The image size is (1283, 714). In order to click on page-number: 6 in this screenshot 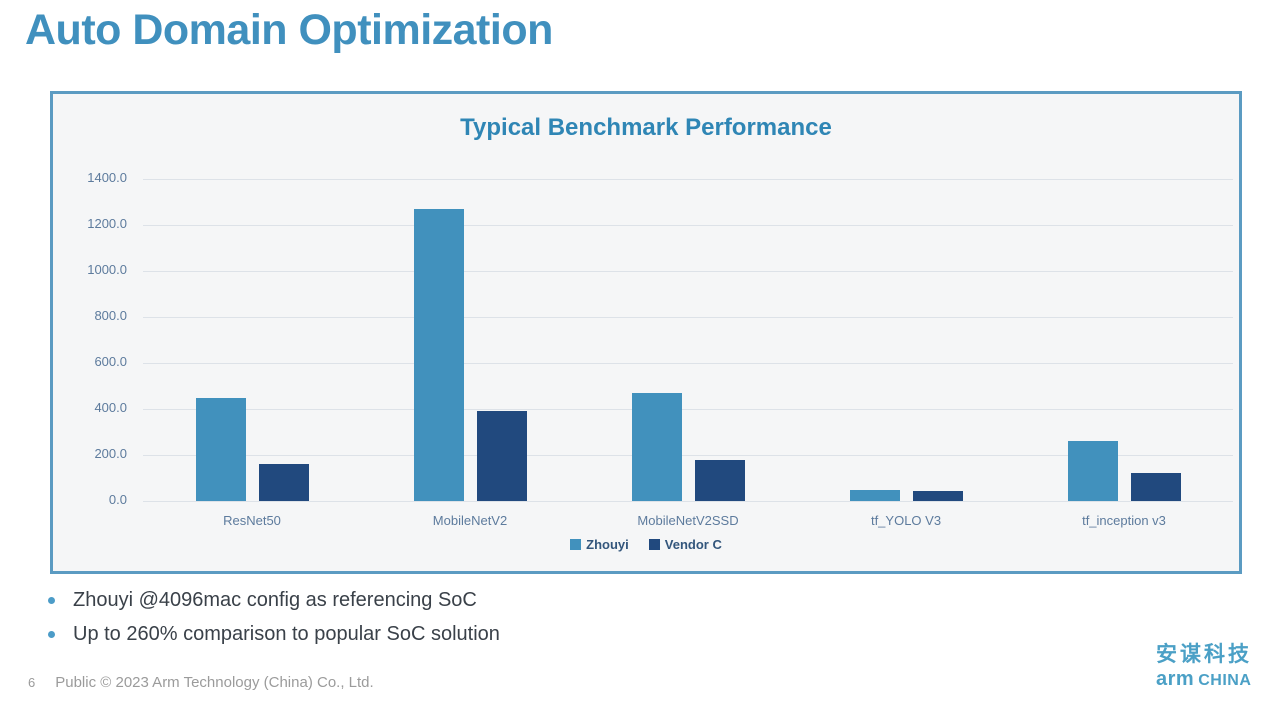, I will do `click(32, 682)`.